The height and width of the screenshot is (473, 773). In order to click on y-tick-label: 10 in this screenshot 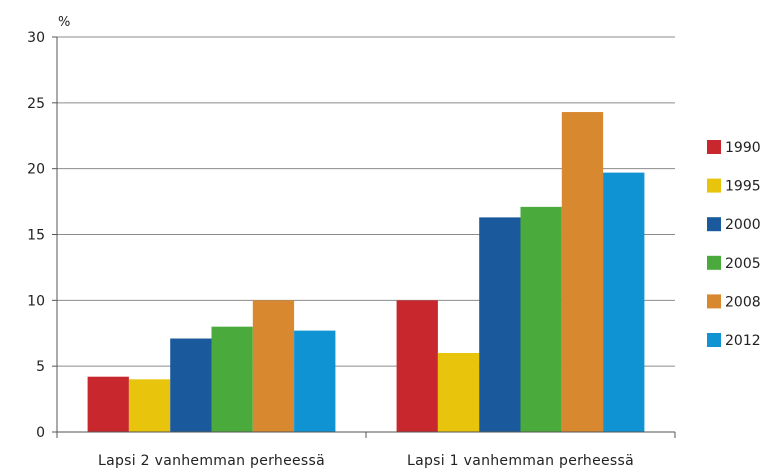, I will do `click(36, 301)`.